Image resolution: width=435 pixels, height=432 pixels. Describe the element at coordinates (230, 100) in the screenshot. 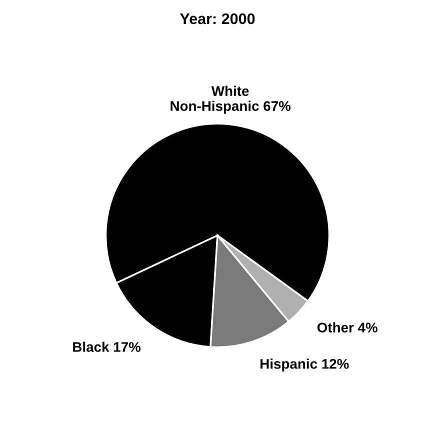

I see `slice-label: White Non-Hispanic 67%` at that location.